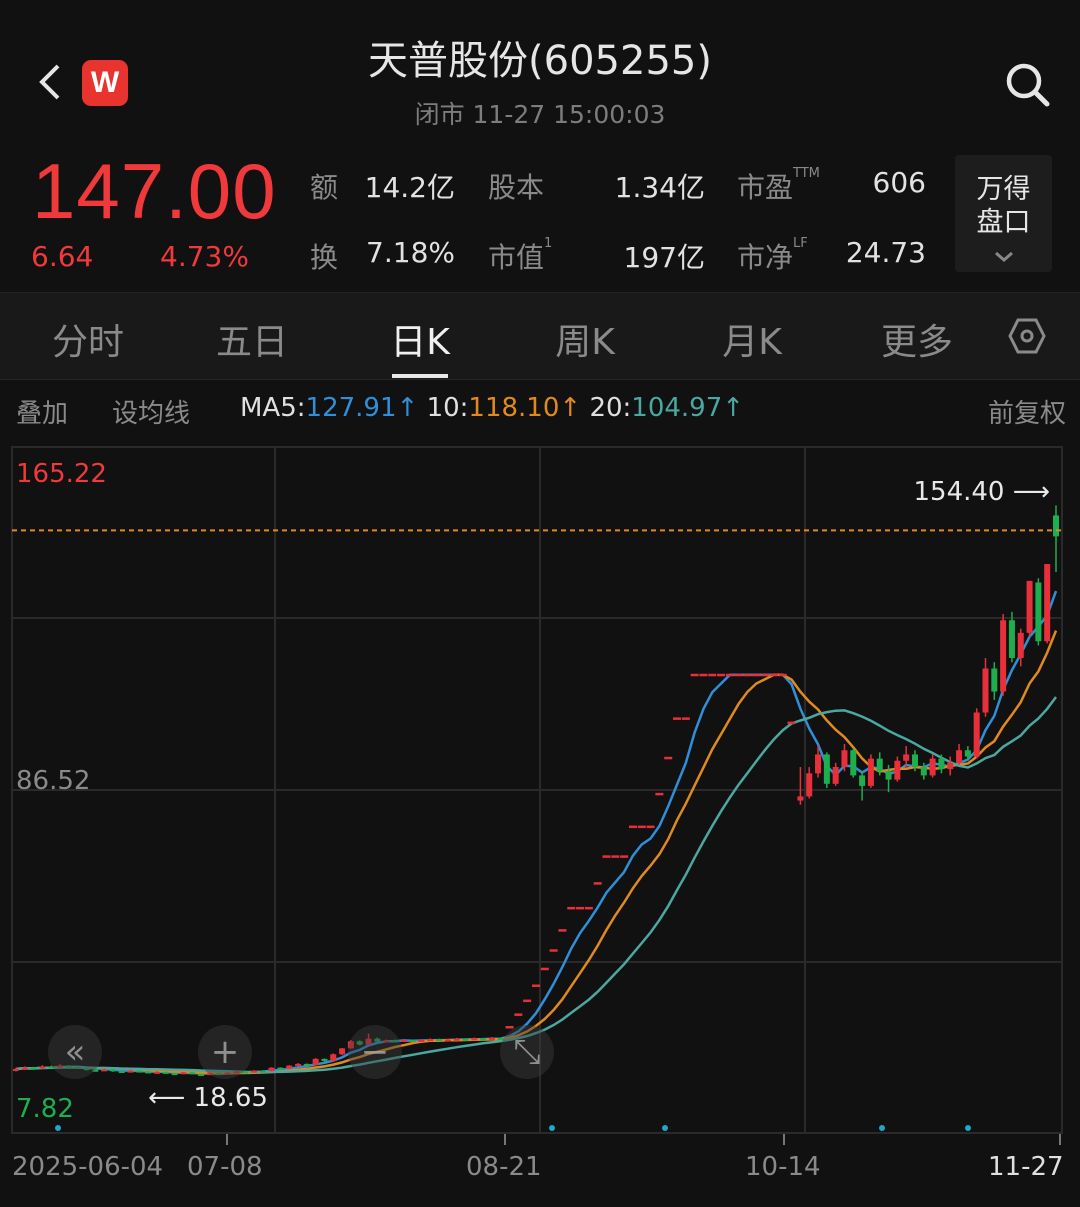 Image resolution: width=1080 pixels, height=1207 pixels. Describe the element at coordinates (520, 256) in the screenshot. I see `stat-label: 市值1` at that location.